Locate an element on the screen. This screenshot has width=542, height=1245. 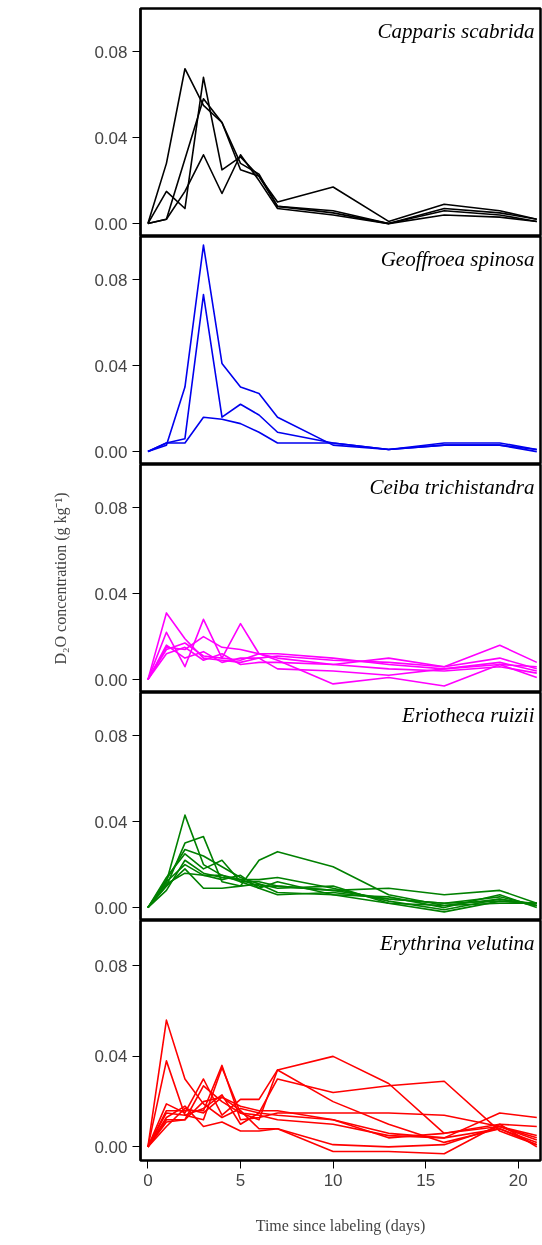
text: Geoffroea spinosa is located at coordinates (457, 258).